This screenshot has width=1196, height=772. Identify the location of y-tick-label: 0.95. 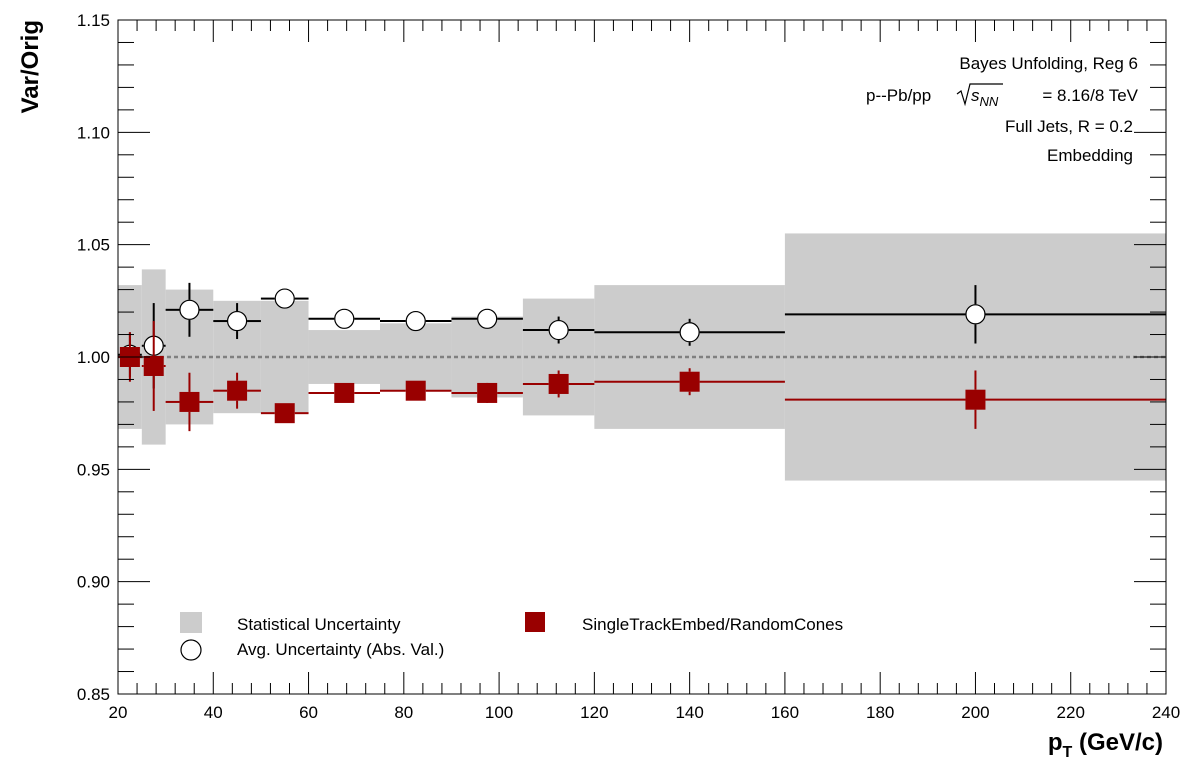
(93, 469).